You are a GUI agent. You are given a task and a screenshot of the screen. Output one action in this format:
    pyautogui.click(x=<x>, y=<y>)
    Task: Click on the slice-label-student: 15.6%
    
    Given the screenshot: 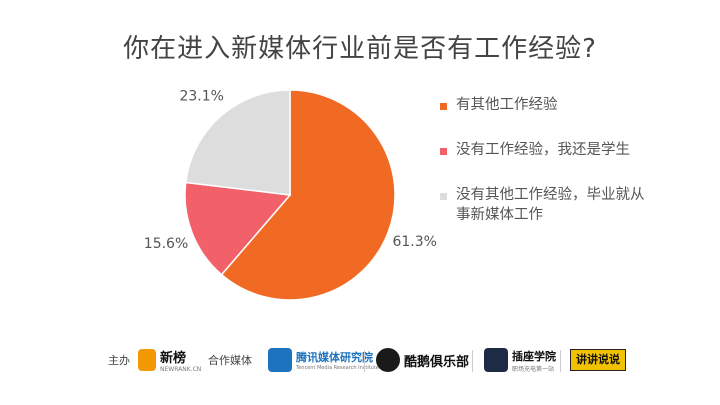 What is the action you would take?
    pyautogui.click(x=166, y=244)
    